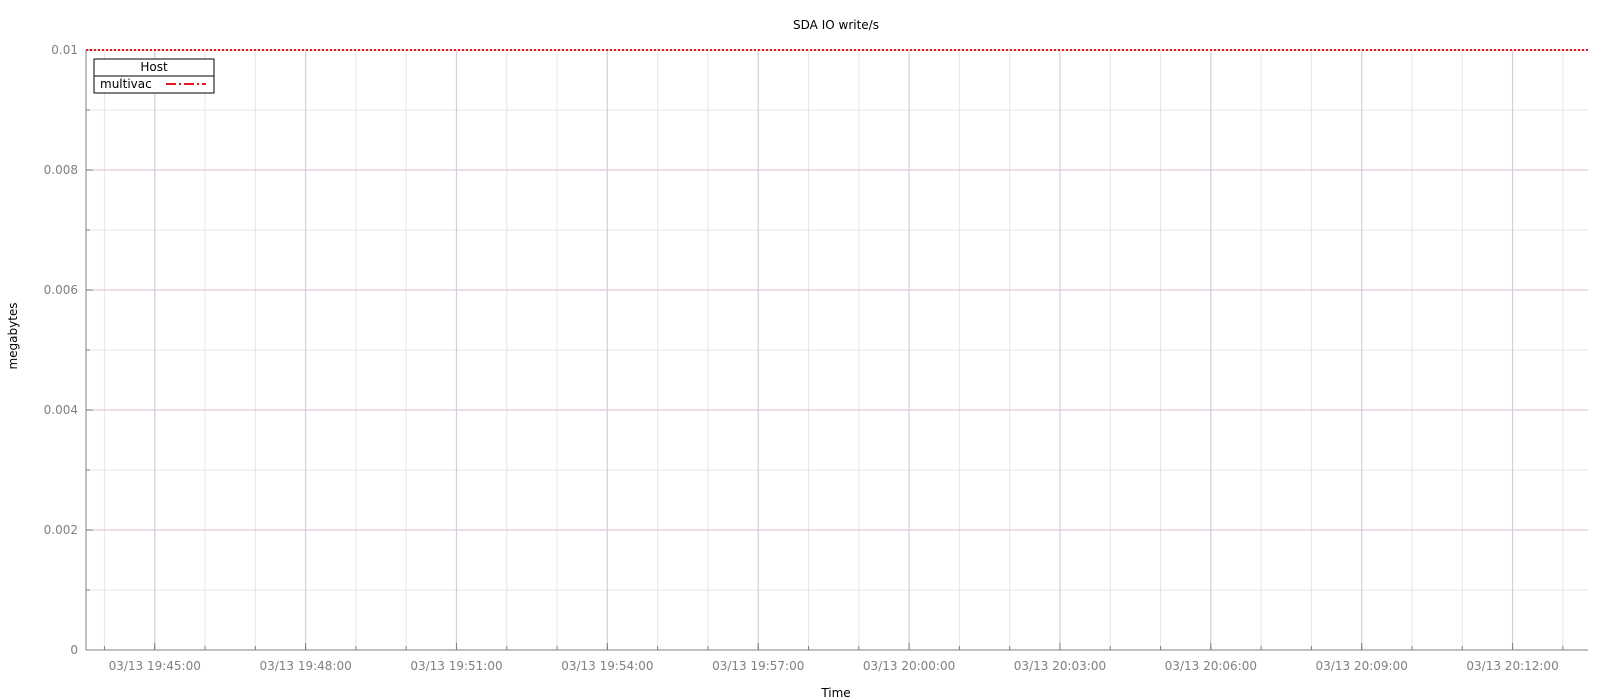  I want to click on x-tick-label: 03/13 19:48:00, so click(305, 666).